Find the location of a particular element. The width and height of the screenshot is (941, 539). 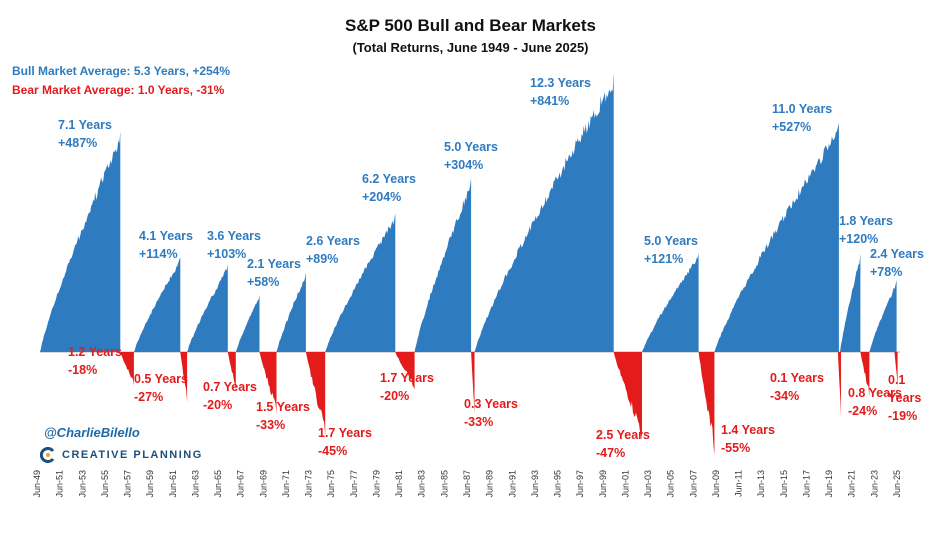

x-tick-label: Jun-61 is located at coordinates (173, 484).